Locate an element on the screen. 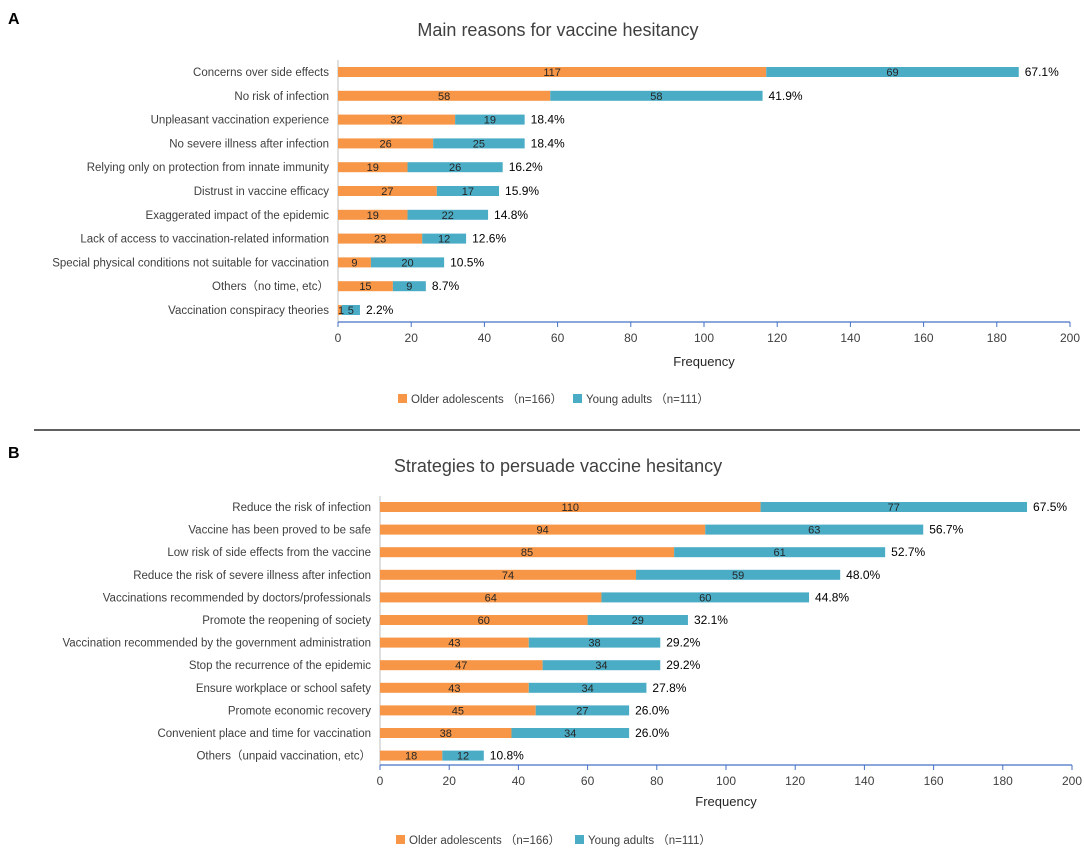 Image resolution: width=1084 pixels, height=848 pixels. chart0-percent-label: 67.1% is located at coordinates (1042, 72).